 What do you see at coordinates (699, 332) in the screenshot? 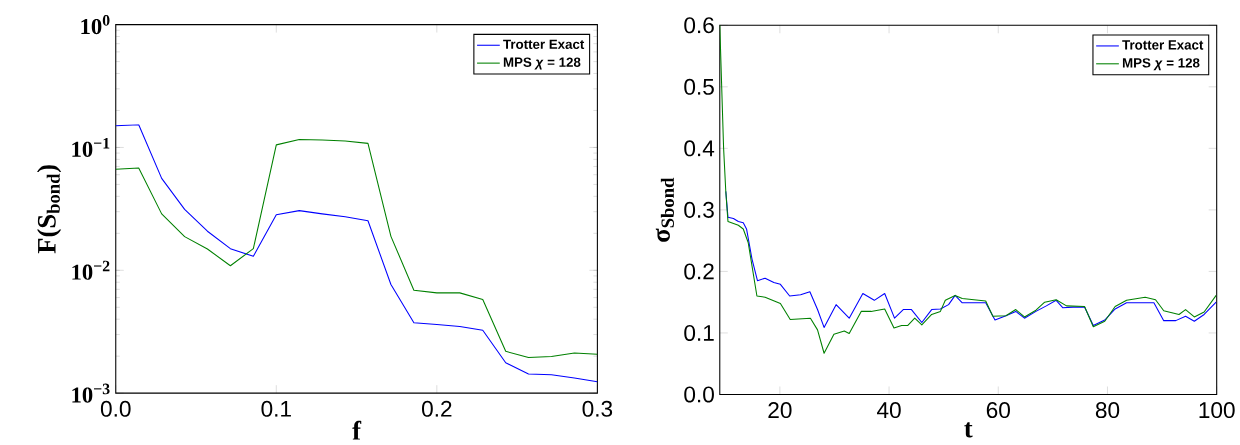
I see `y-tick-label: 0.1` at bounding box center [699, 332].